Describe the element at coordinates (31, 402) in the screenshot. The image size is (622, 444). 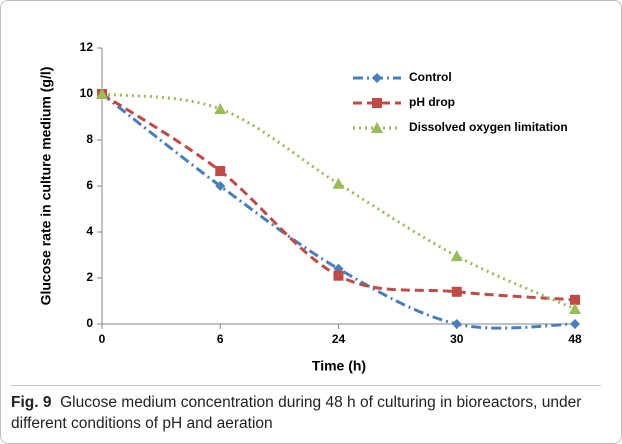
I see `caption-label: Fig. 9` at that location.